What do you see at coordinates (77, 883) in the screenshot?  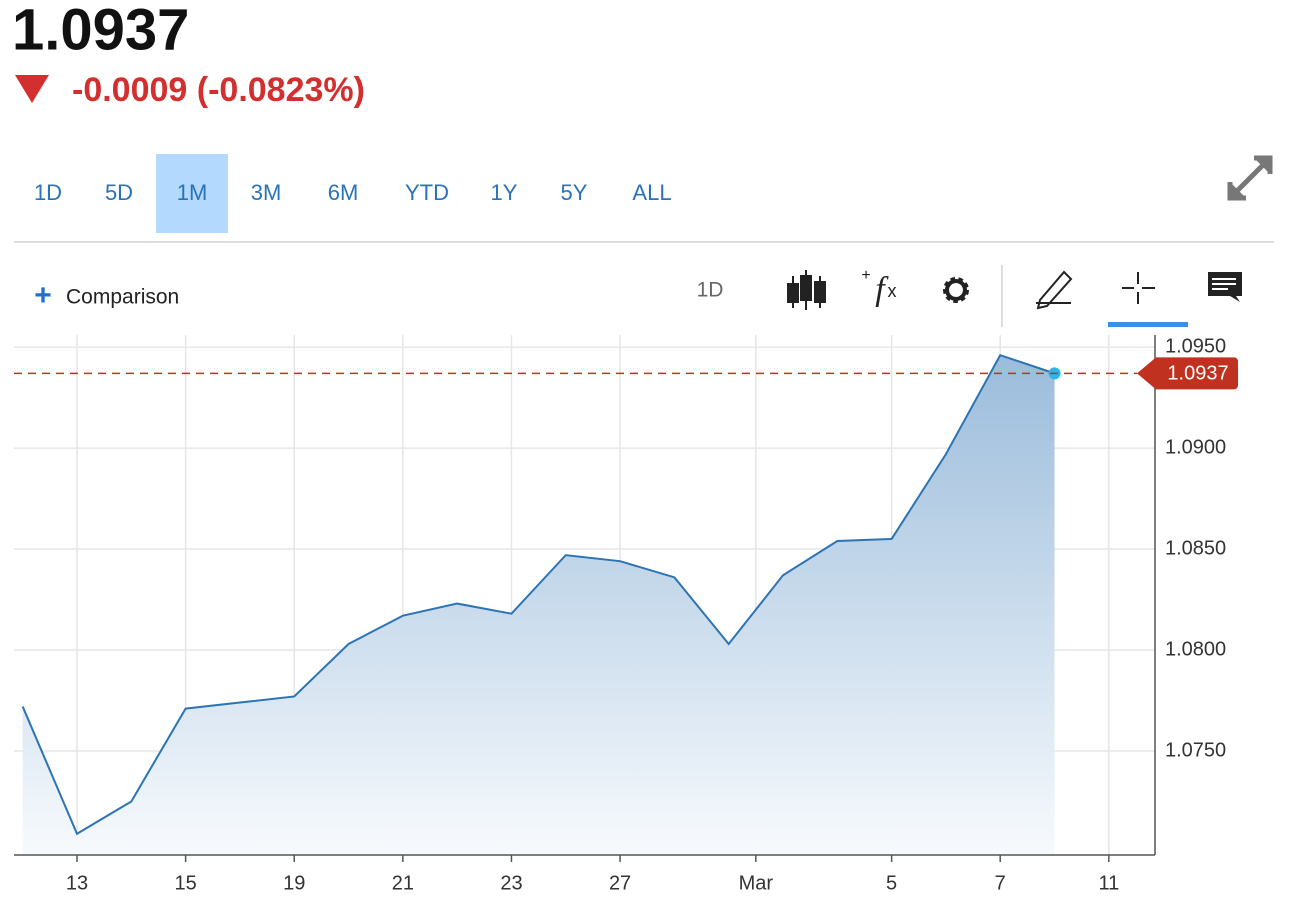 I see `x-tick-label: 13` at bounding box center [77, 883].